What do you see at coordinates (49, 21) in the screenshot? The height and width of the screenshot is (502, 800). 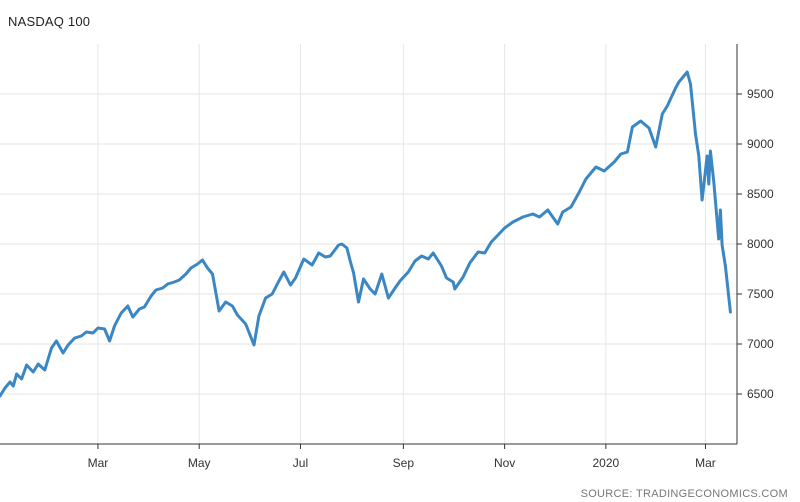 I see `chart-title: NASDAQ 100` at bounding box center [49, 21].